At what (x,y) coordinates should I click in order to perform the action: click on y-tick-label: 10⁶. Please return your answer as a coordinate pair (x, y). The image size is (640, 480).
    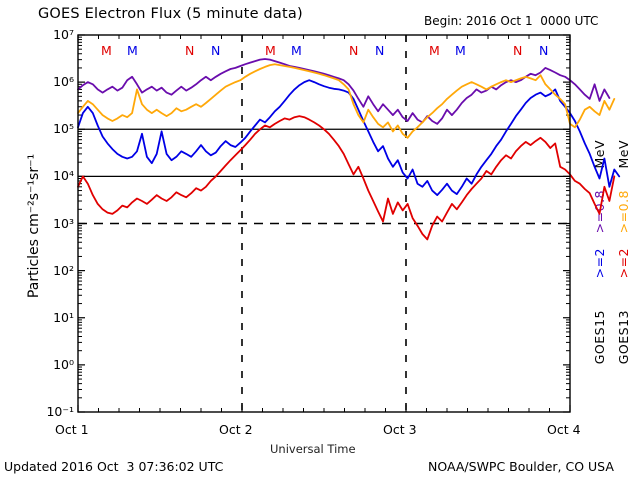
    Looking at the image, I should click on (63, 82).